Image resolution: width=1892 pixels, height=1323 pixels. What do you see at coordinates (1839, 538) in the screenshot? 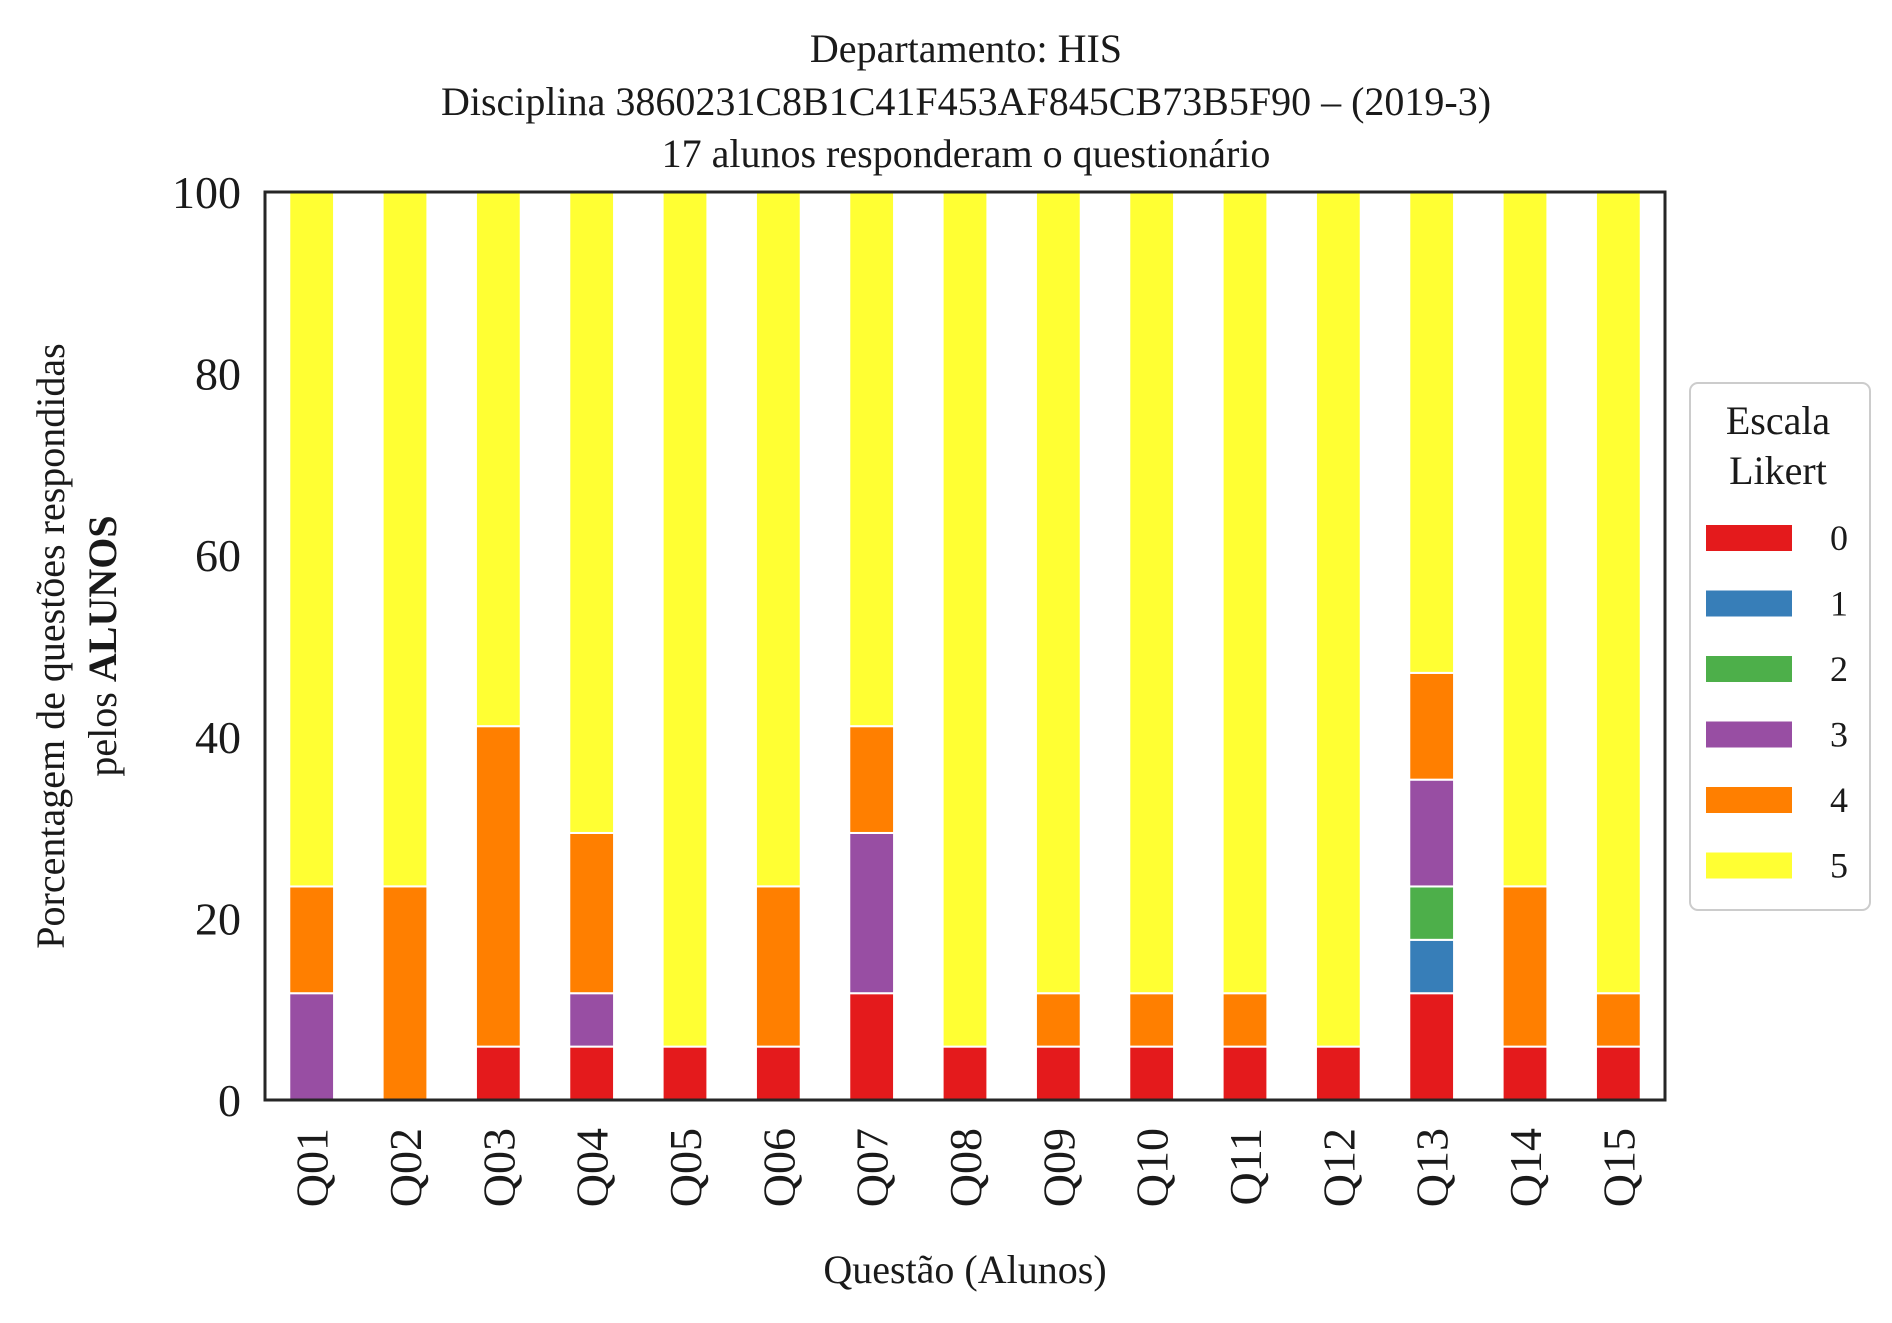
I see `legend-label-0: 0` at bounding box center [1839, 538].